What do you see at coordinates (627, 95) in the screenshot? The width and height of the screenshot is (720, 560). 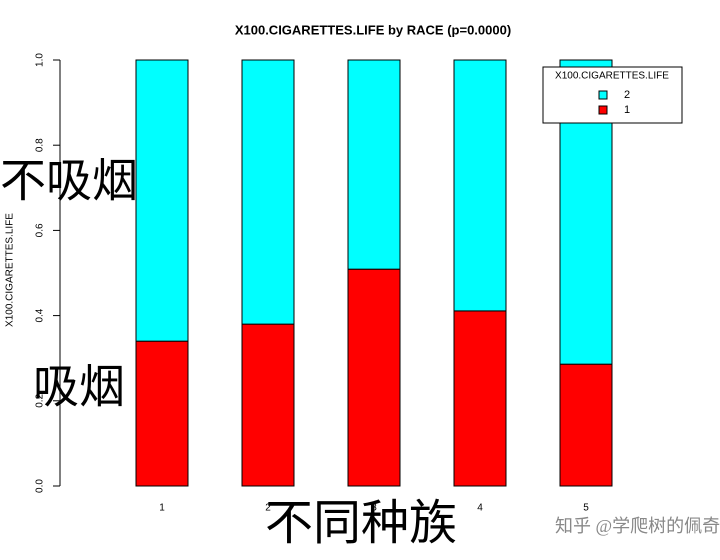 I see `legend-label: 2` at bounding box center [627, 95].